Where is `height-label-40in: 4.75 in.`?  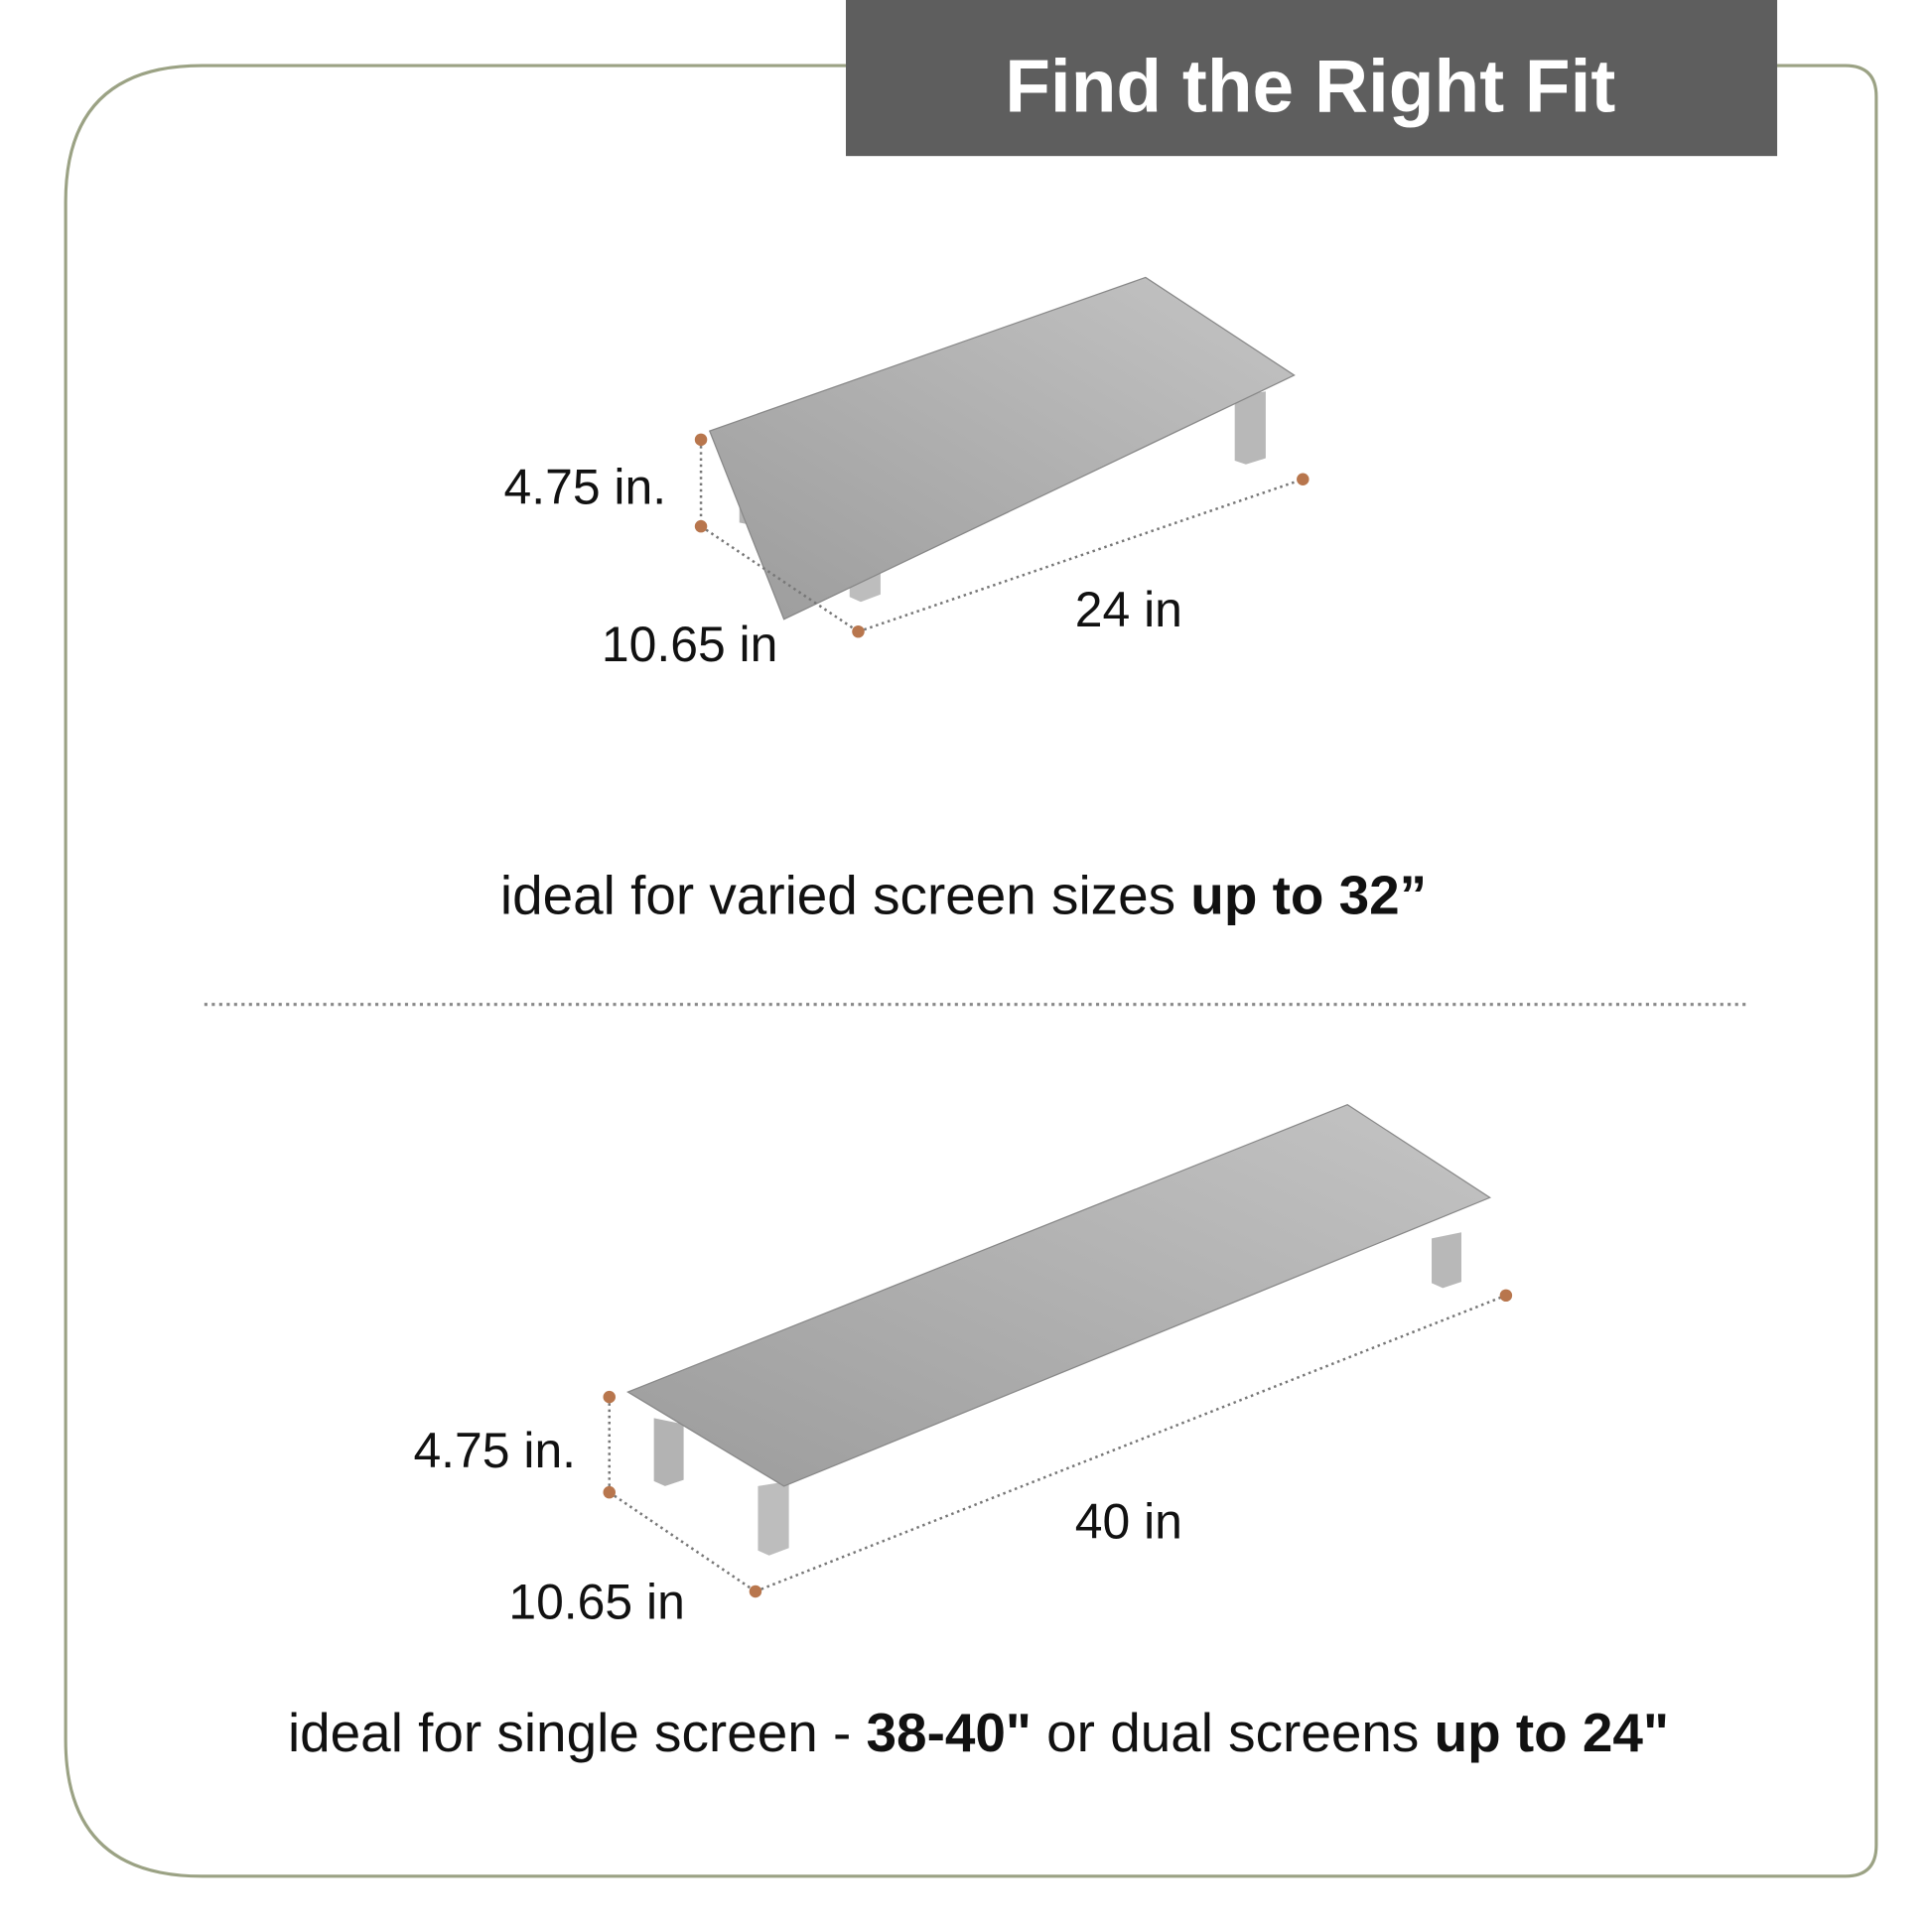
height-label-40in: 4.75 in. is located at coordinates (495, 1451).